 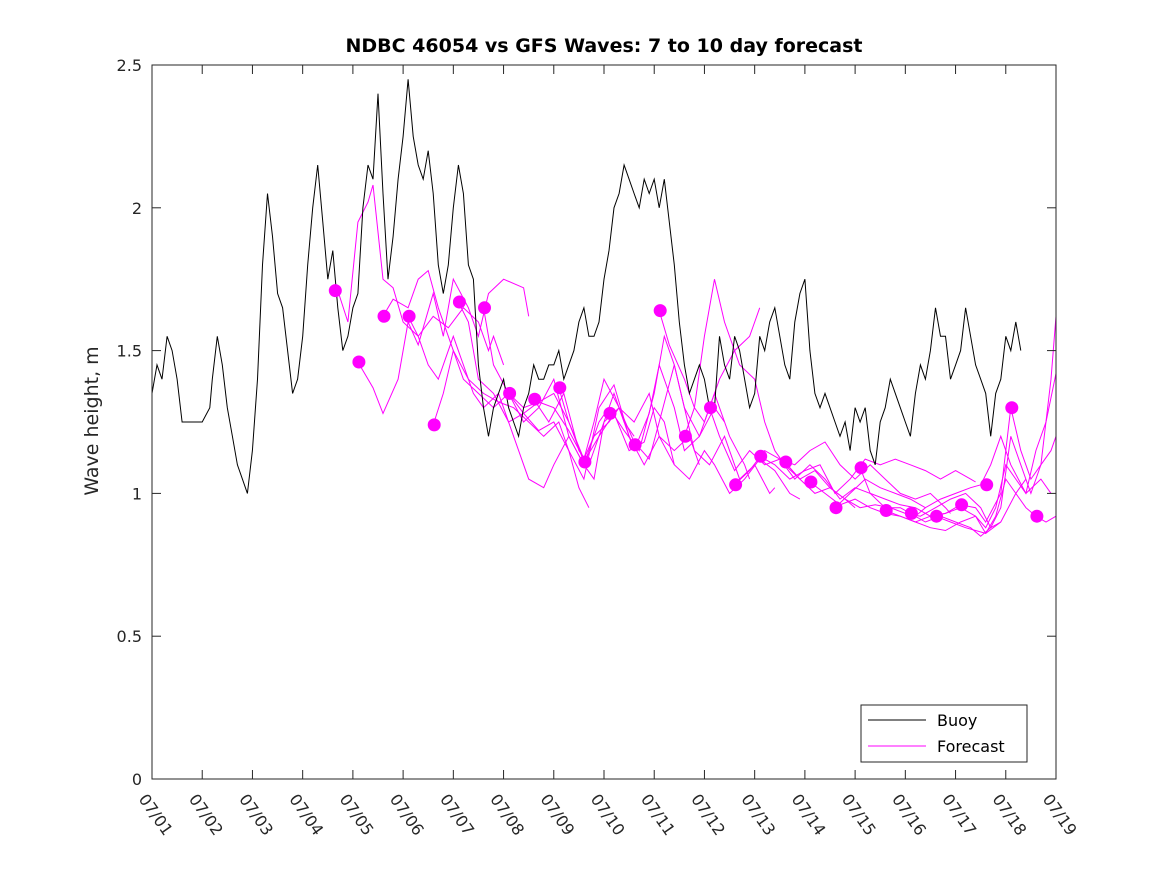 What do you see at coordinates (137, 208) in the screenshot?
I see `y-tick-label: 2` at bounding box center [137, 208].